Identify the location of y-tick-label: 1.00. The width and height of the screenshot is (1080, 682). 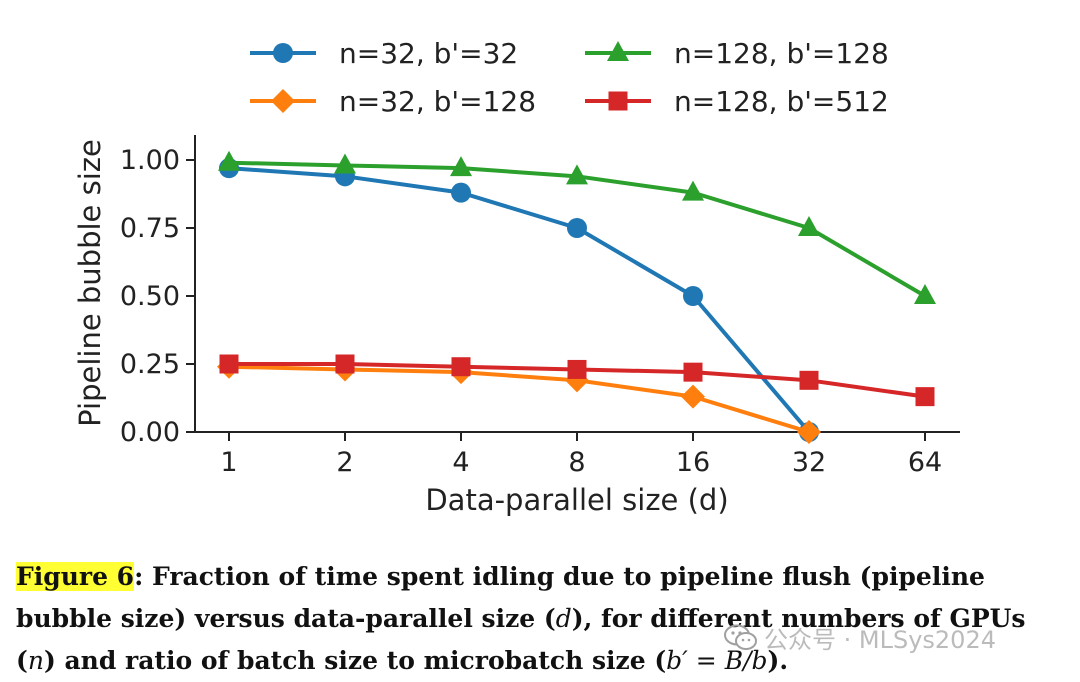
(150, 160).